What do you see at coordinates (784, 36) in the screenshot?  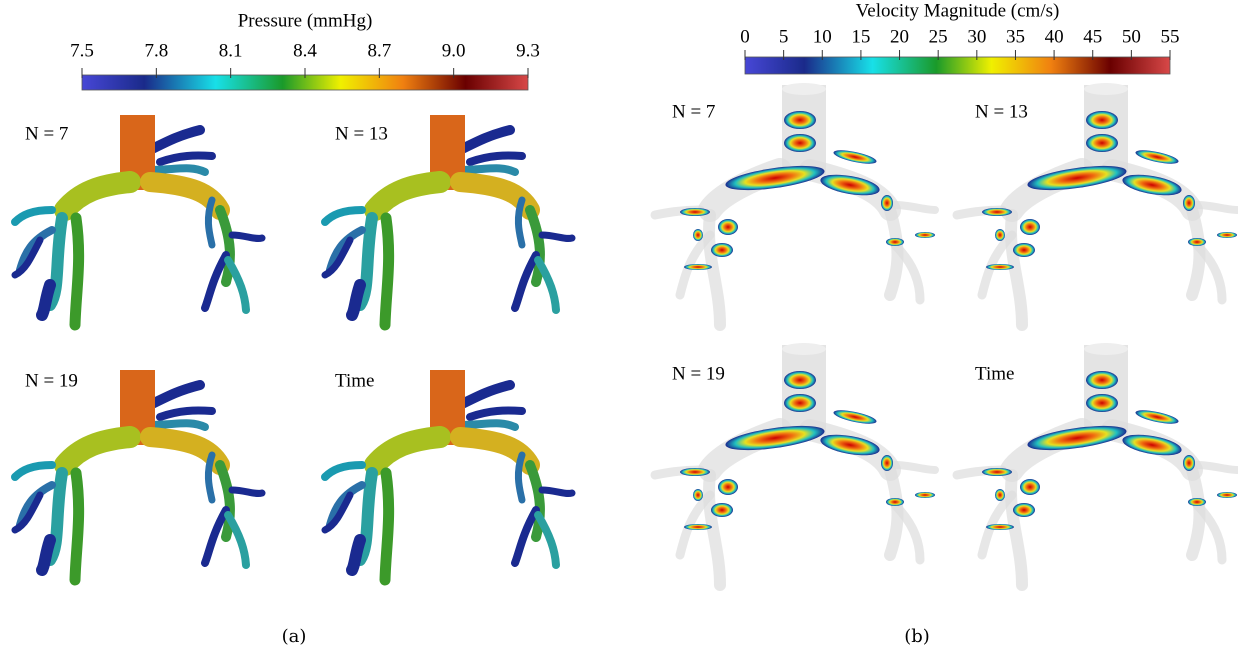 I see `colorbar-tick-label: 5` at bounding box center [784, 36].